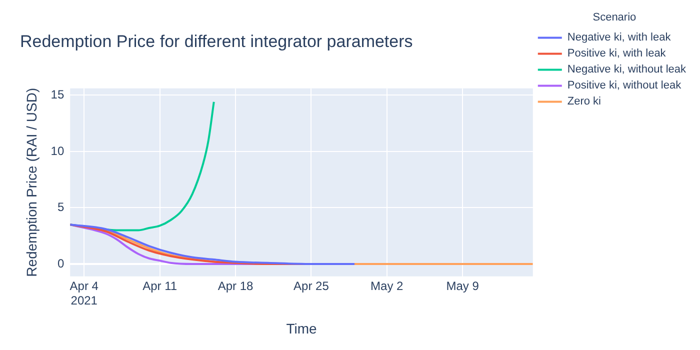  Describe the element at coordinates (302, 328) in the screenshot. I see `x-axis-title: Time` at that location.